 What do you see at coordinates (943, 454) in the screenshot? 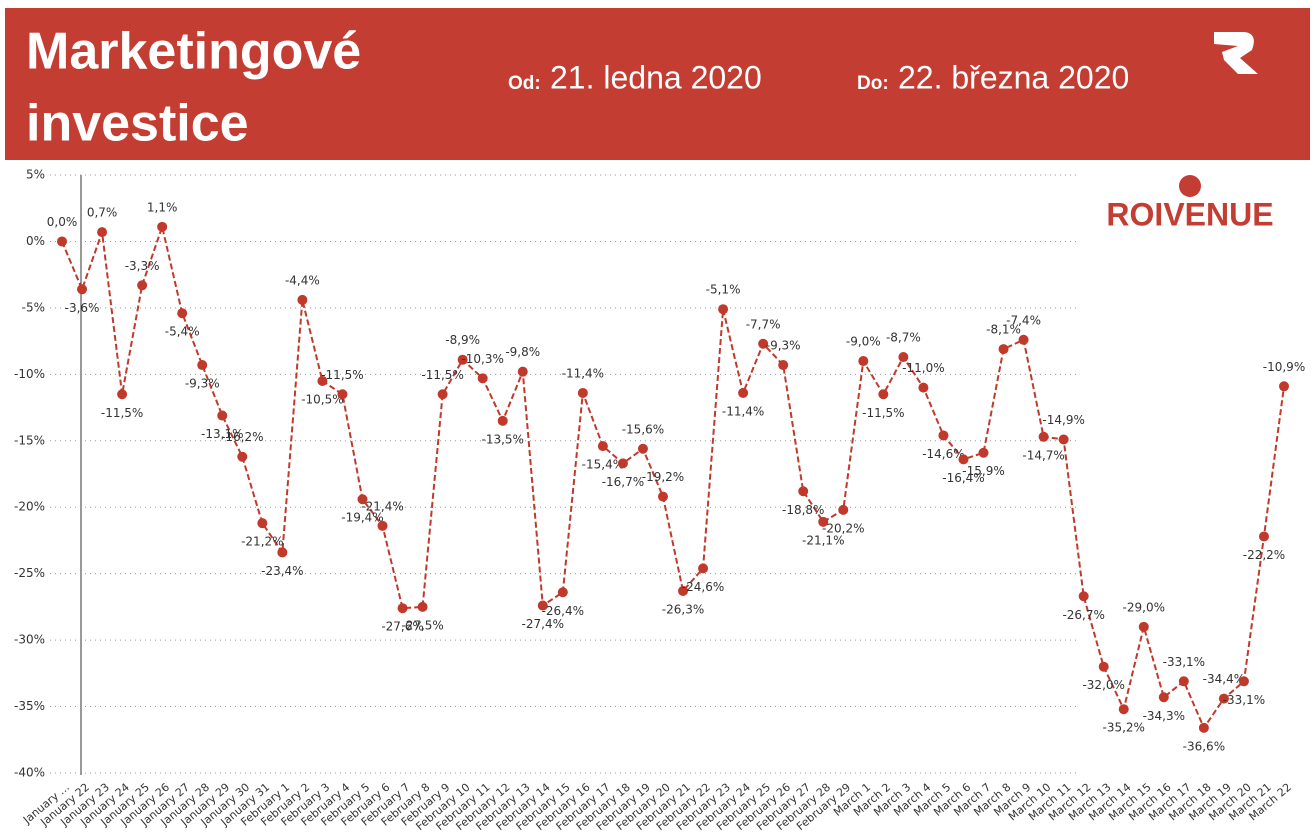
I see `data-label: -14,6%` at bounding box center [943, 454].